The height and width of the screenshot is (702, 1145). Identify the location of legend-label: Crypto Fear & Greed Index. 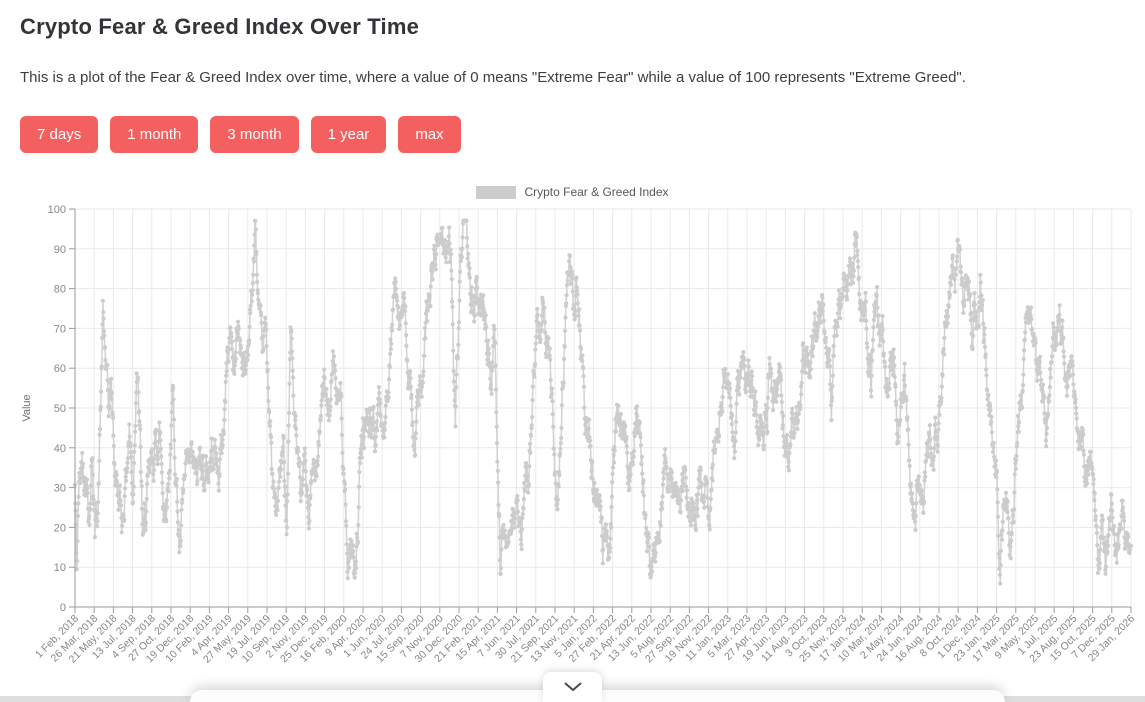
(596, 192).